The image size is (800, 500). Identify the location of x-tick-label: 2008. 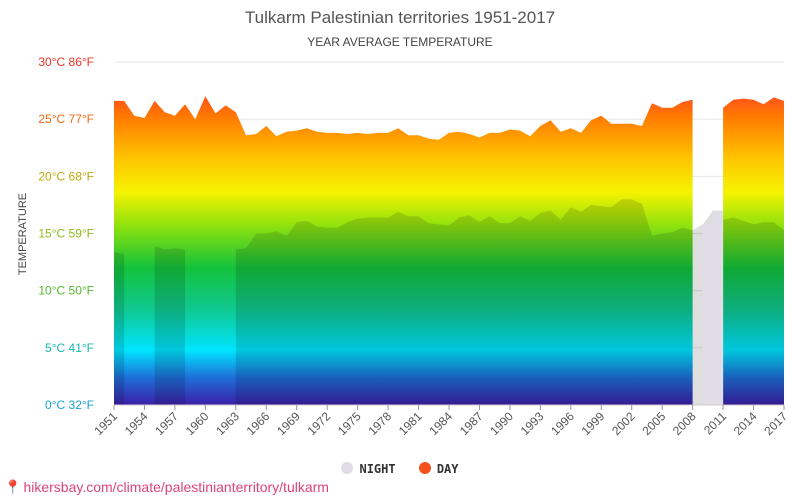
(684, 423).